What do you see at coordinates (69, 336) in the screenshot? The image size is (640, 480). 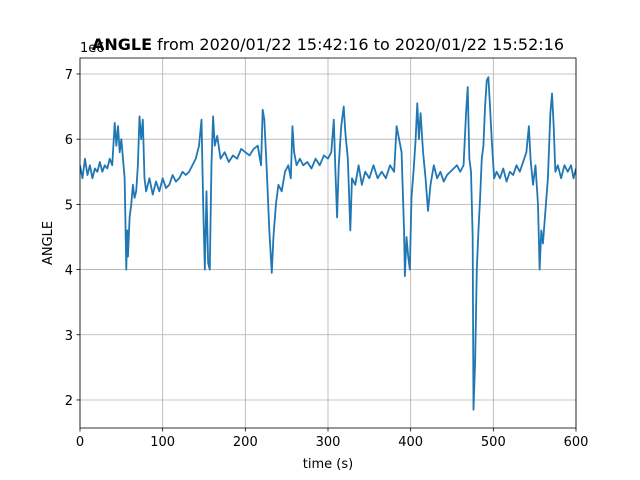 I see `y-tick-label: 3` at bounding box center [69, 336].